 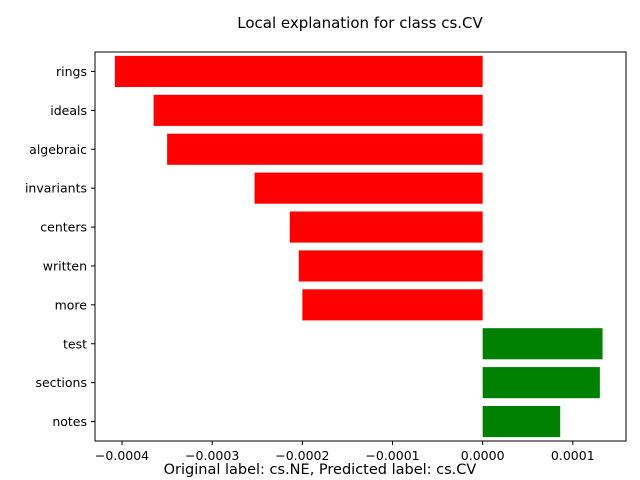 What do you see at coordinates (75, 343) in the screenshot?
I see `y-tick-label: test` at bounding box center [75, 343].